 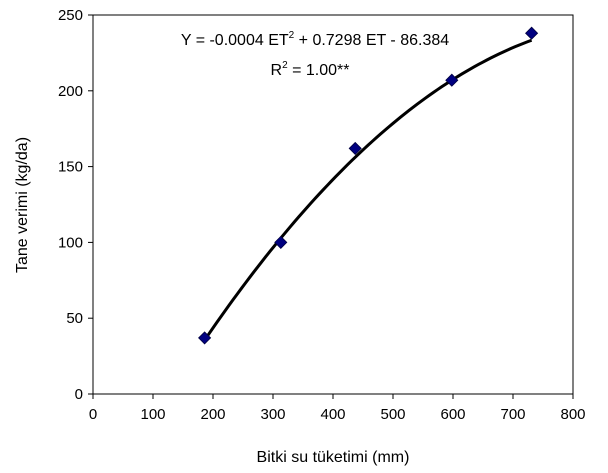 I want to click on y-tick-label: 200, so click(x=70, y=91).